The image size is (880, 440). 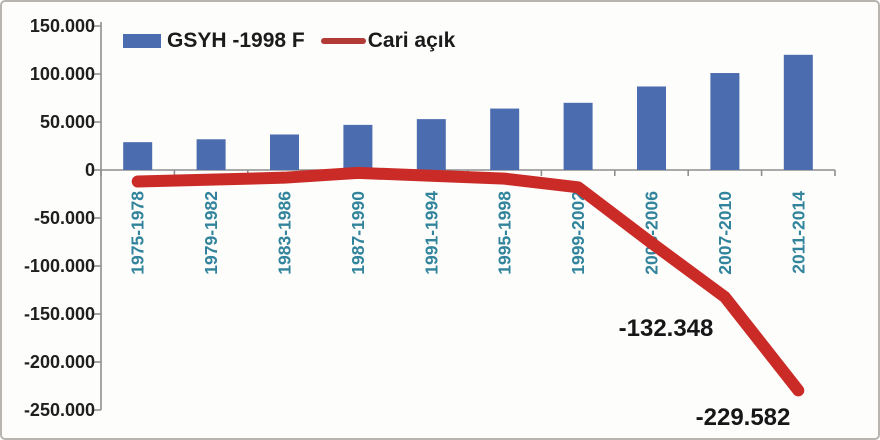 What do you see at coordinates (358, 233) in the screenshot?
I see `x-axis-label-1987-1990: 1987-1990` at bounding box center [358, 233].